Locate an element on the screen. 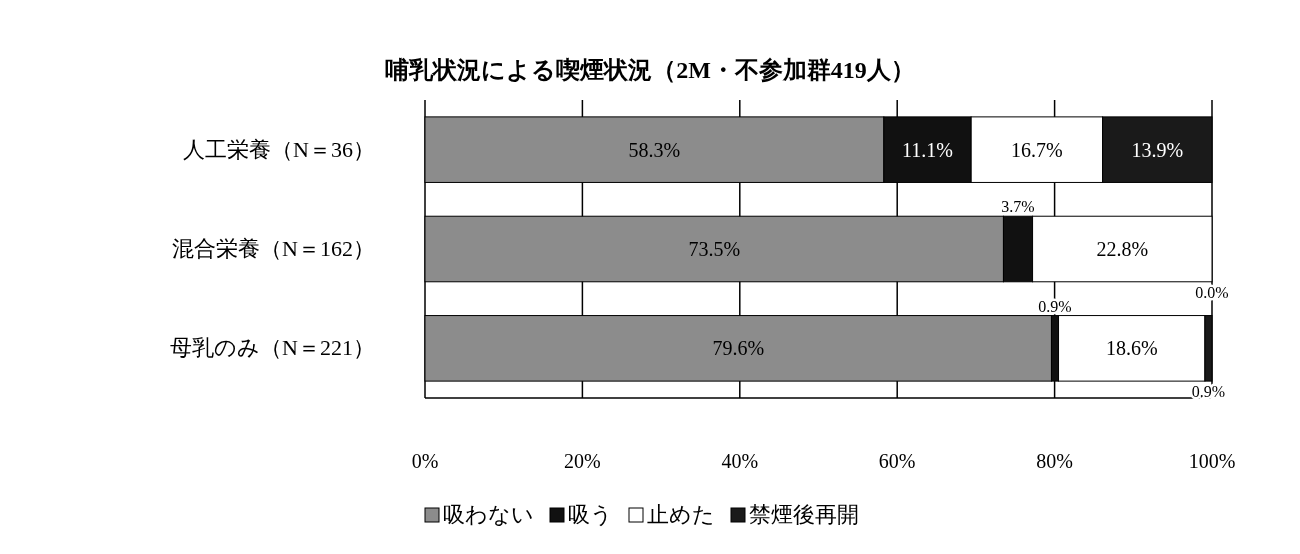  chart-title: 哺乳状況による喫煙状況（2M・不参加群419人） is located at coordinates (650, 70).